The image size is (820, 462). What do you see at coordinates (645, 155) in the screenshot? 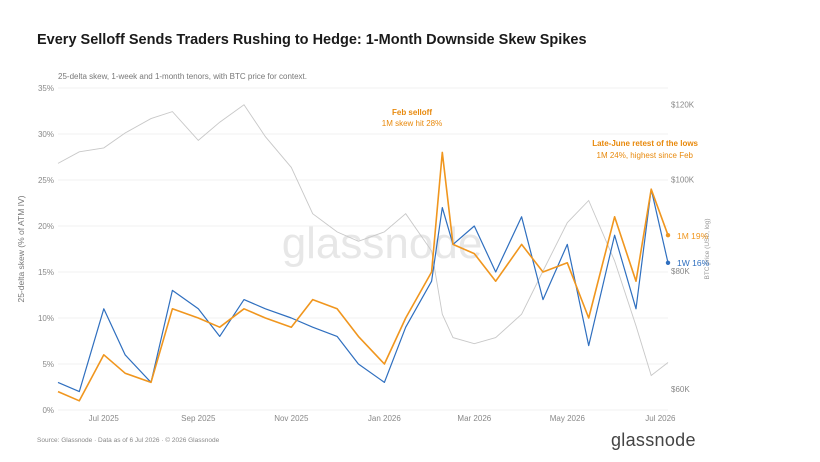
I see `annotation-june-text: 1M 24%, highest since Feb` at bounding box center [645, 155].